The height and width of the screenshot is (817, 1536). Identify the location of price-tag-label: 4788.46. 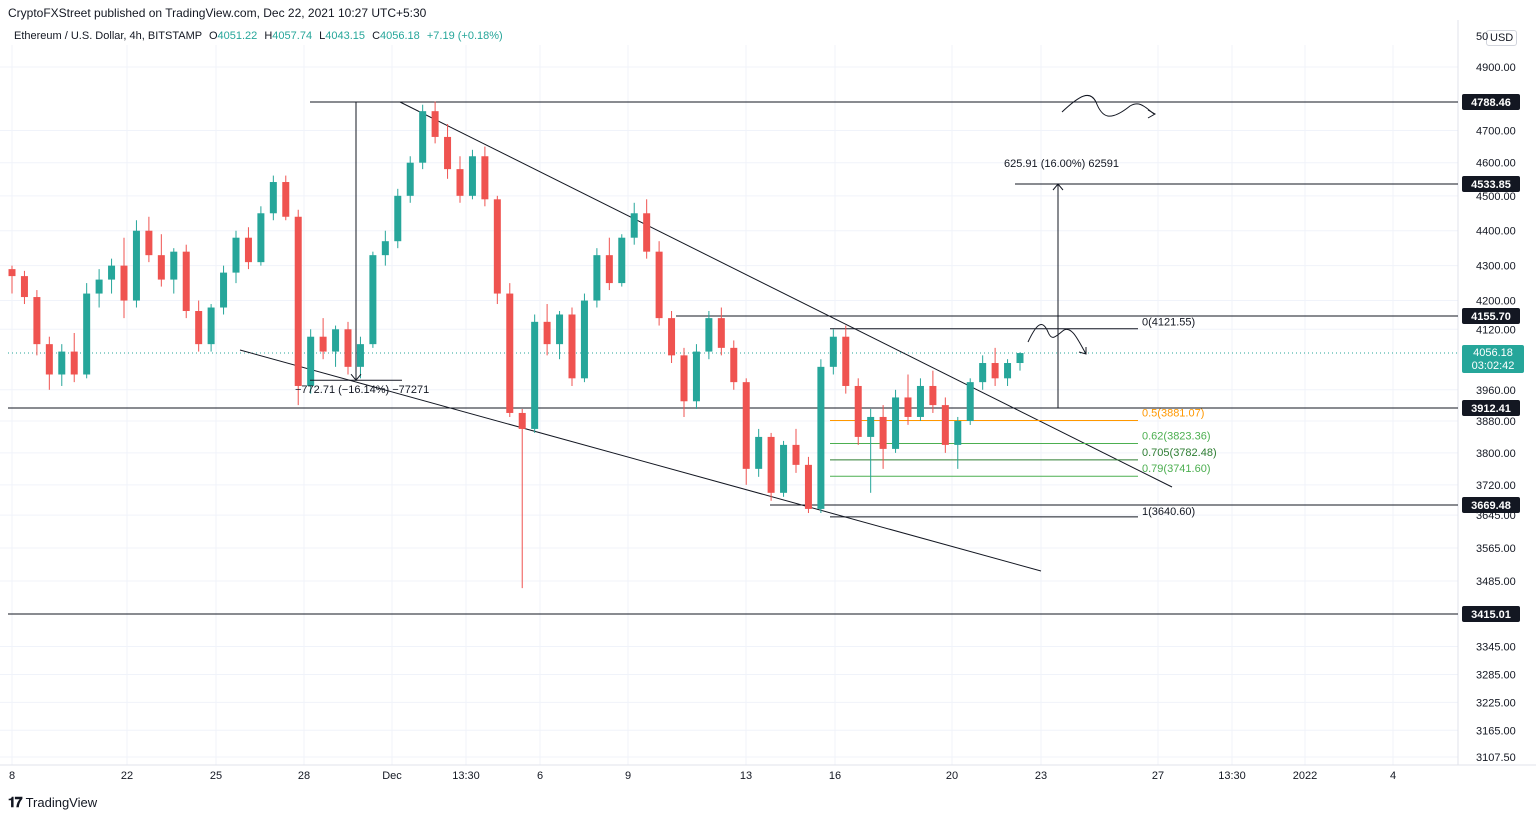
(1491, 103).